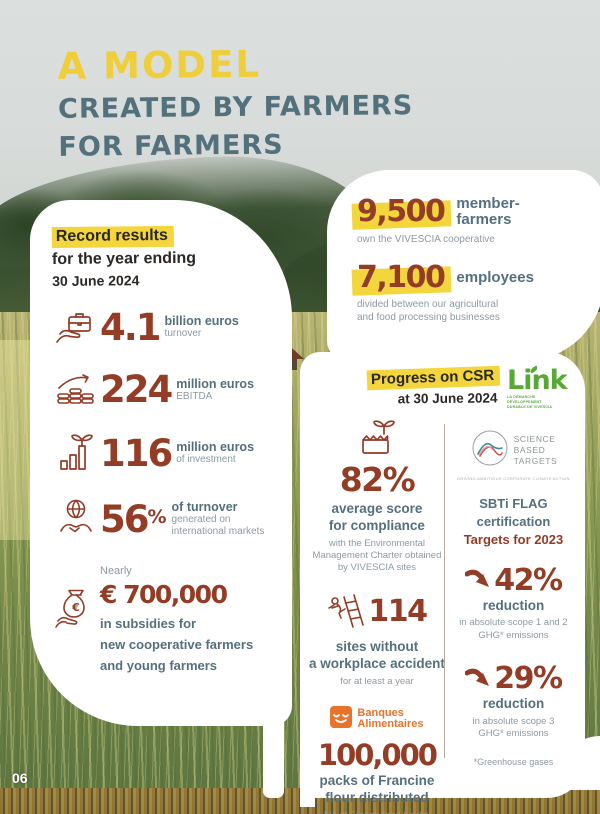 This screenshot has height=814, width=600. I want to click on column-divider, so click(444, 591).